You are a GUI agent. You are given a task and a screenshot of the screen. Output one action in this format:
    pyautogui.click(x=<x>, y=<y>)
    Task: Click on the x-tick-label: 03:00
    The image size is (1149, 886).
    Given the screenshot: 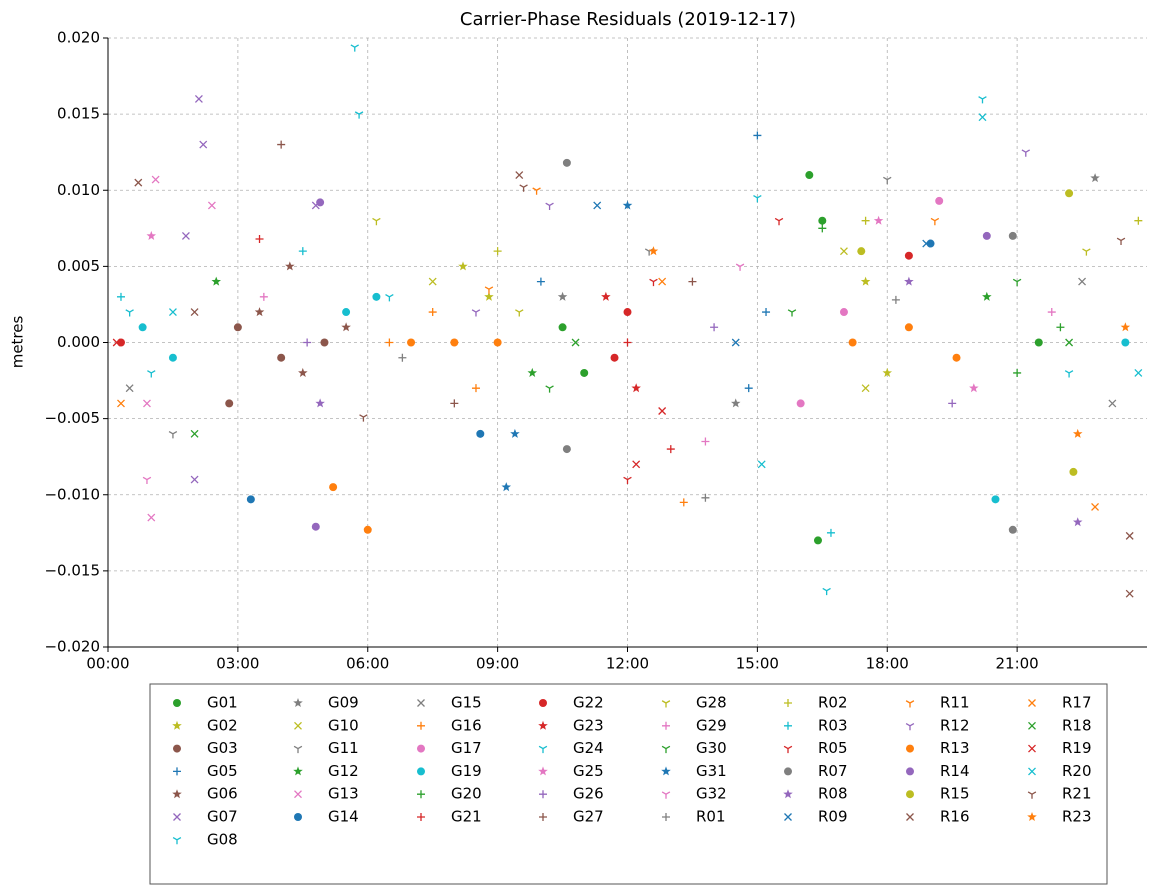 What is the action you would take?
    pyautogui.click(x=237, y=664)
    